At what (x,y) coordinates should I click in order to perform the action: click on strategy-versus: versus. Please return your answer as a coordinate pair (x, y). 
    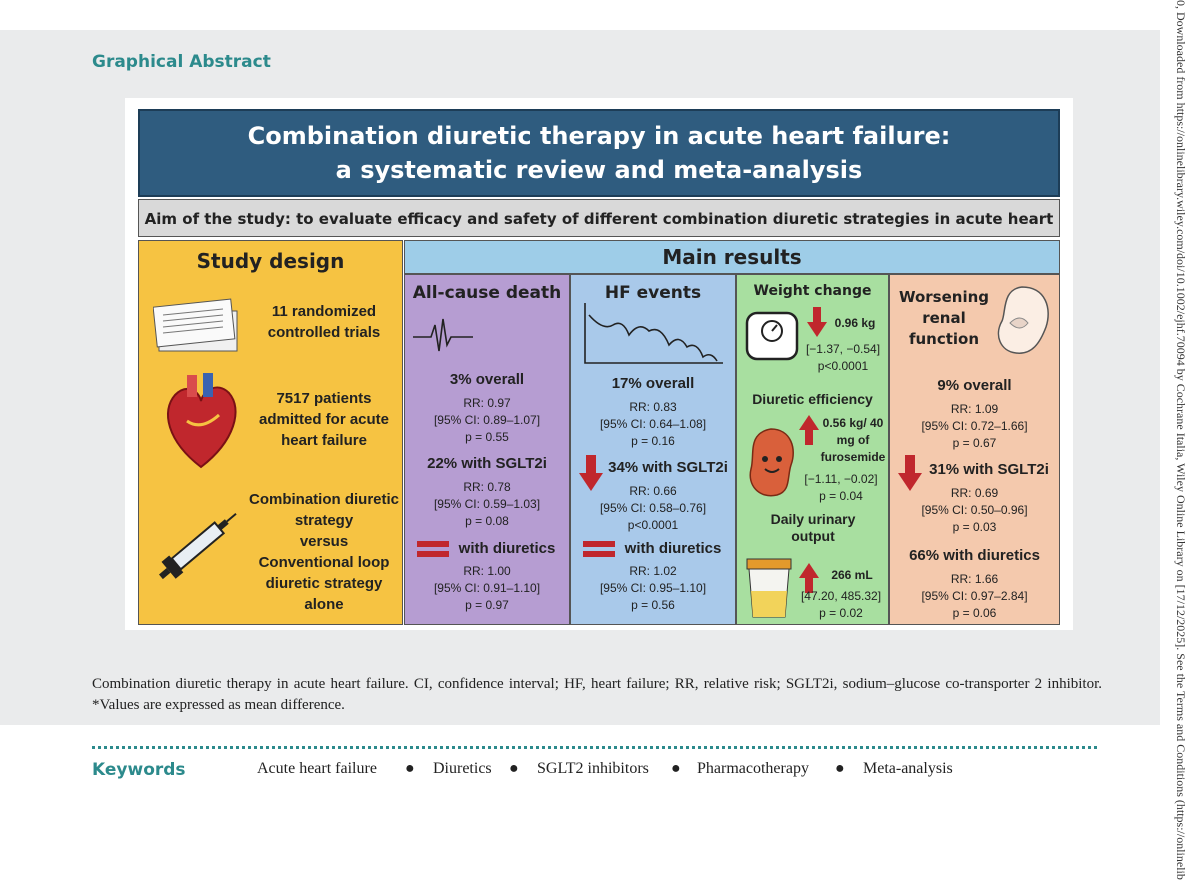
    Looking at the image, I should click on (324, 541).